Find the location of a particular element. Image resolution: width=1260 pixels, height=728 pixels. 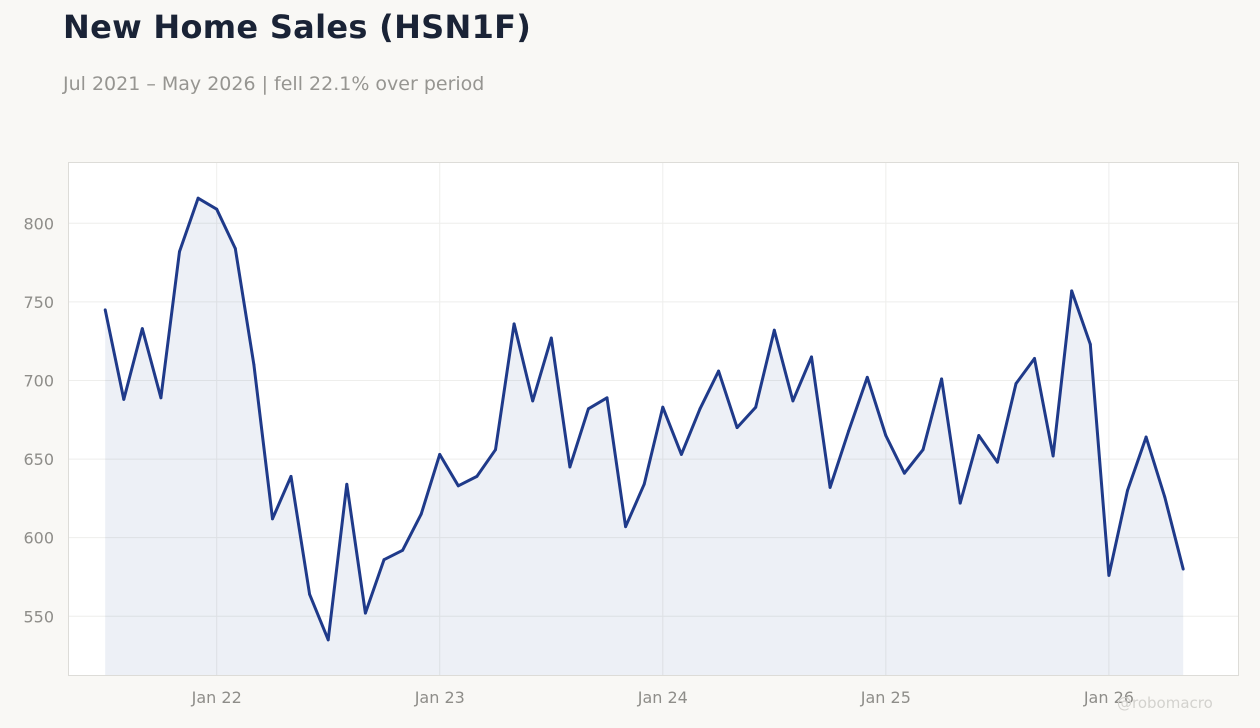

watermark: @robomacro is located at coordinates (1165, 703).